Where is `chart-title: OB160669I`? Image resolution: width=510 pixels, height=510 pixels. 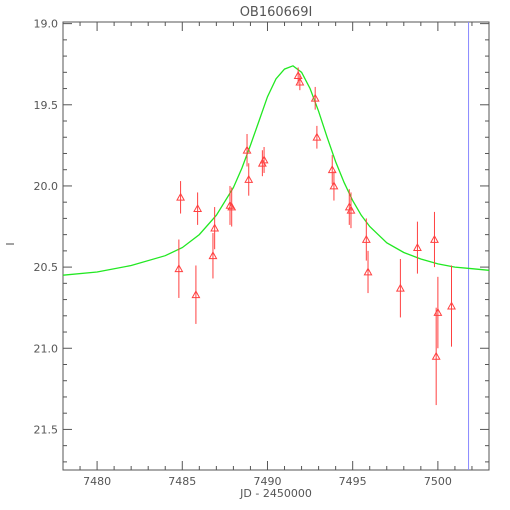 chart-title: OB160669I is located at coordinates (276, 12).